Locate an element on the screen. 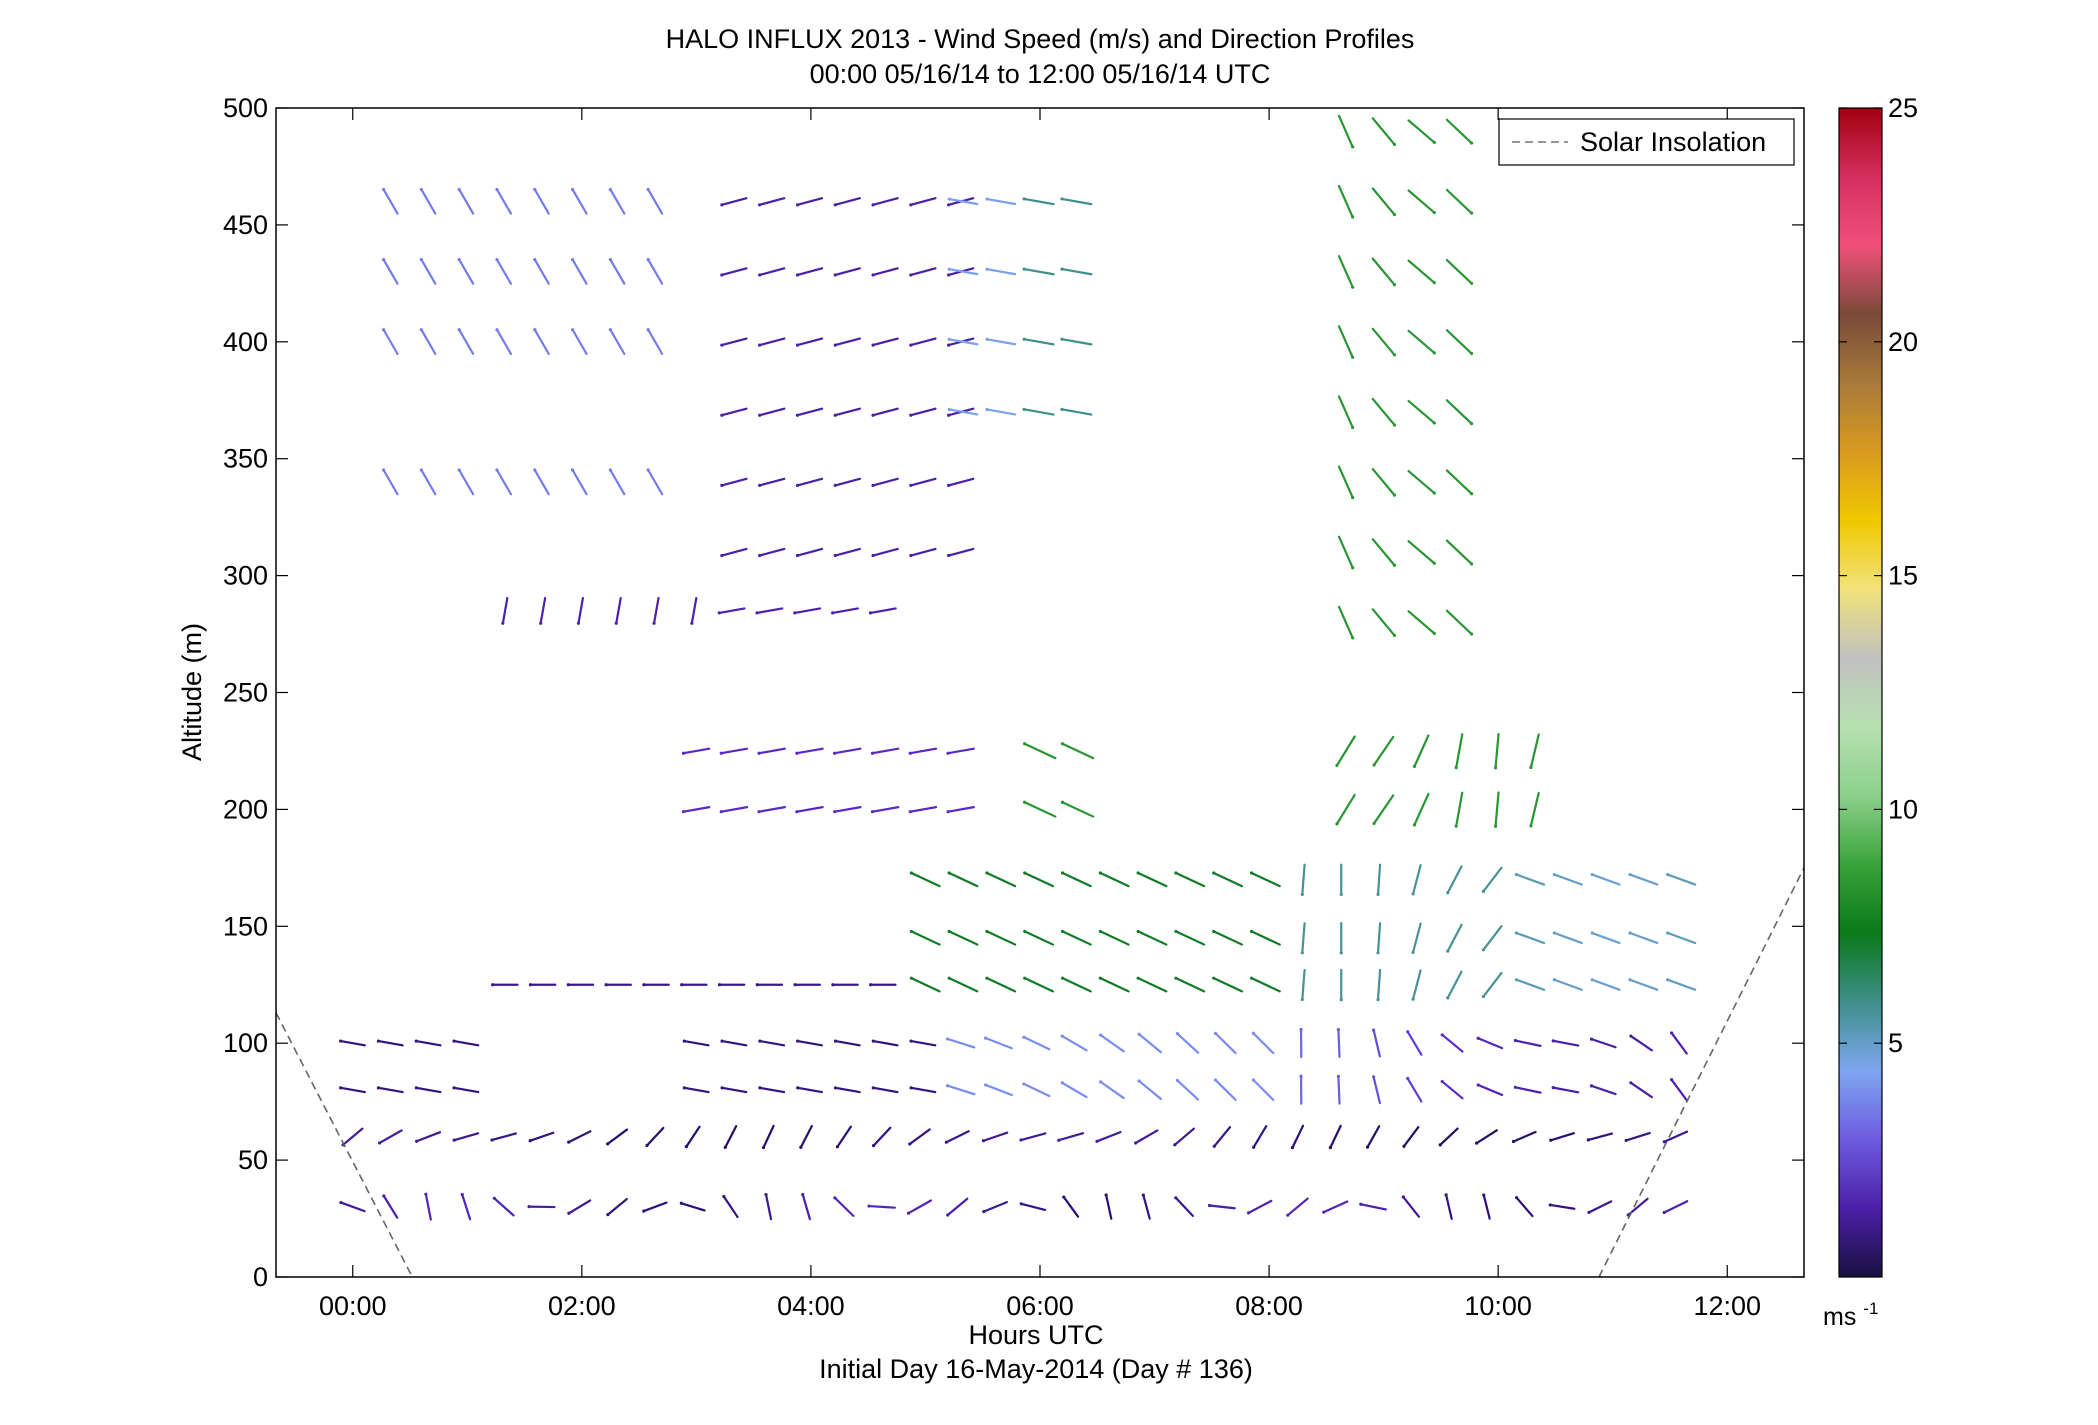 This screenshot has width=2098, height=1425. x-axis-label: Hours UTC is located at coordinates (1035, 1335).